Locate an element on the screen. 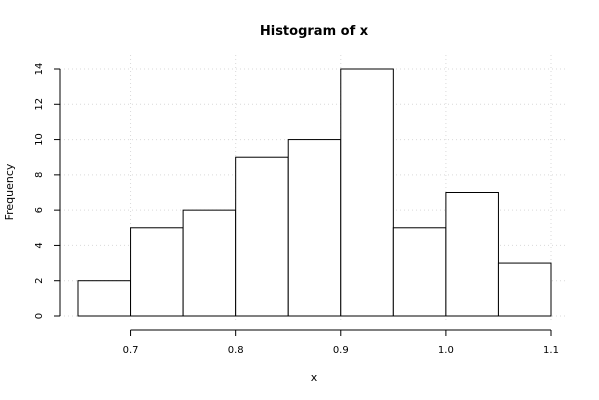  x-tick-label: 1.1 is located at coordinates (551, 350).